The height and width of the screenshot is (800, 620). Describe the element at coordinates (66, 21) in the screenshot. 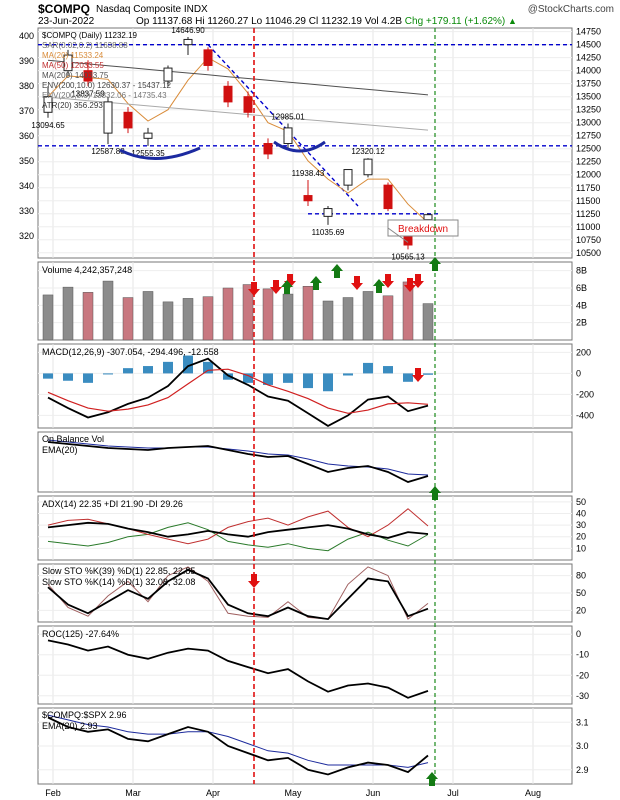

I see `quote-date: 23-Jun-2022` at that location.